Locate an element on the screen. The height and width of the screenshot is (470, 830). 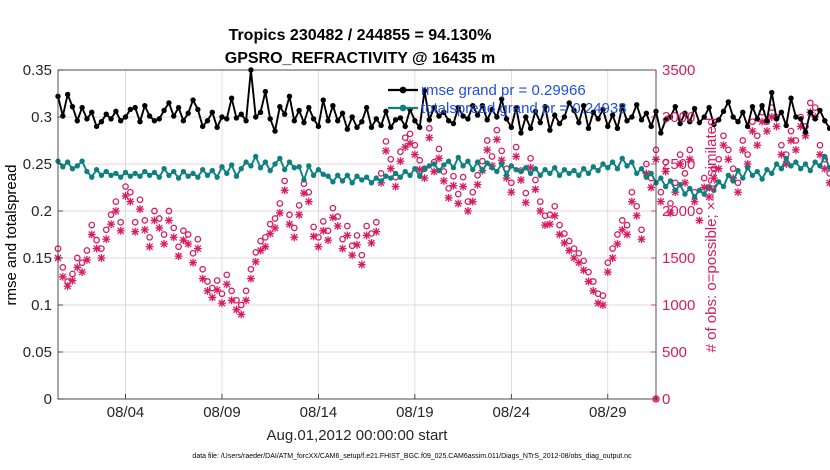
y-tick-label: 0 is located at coordinates (48, 399).